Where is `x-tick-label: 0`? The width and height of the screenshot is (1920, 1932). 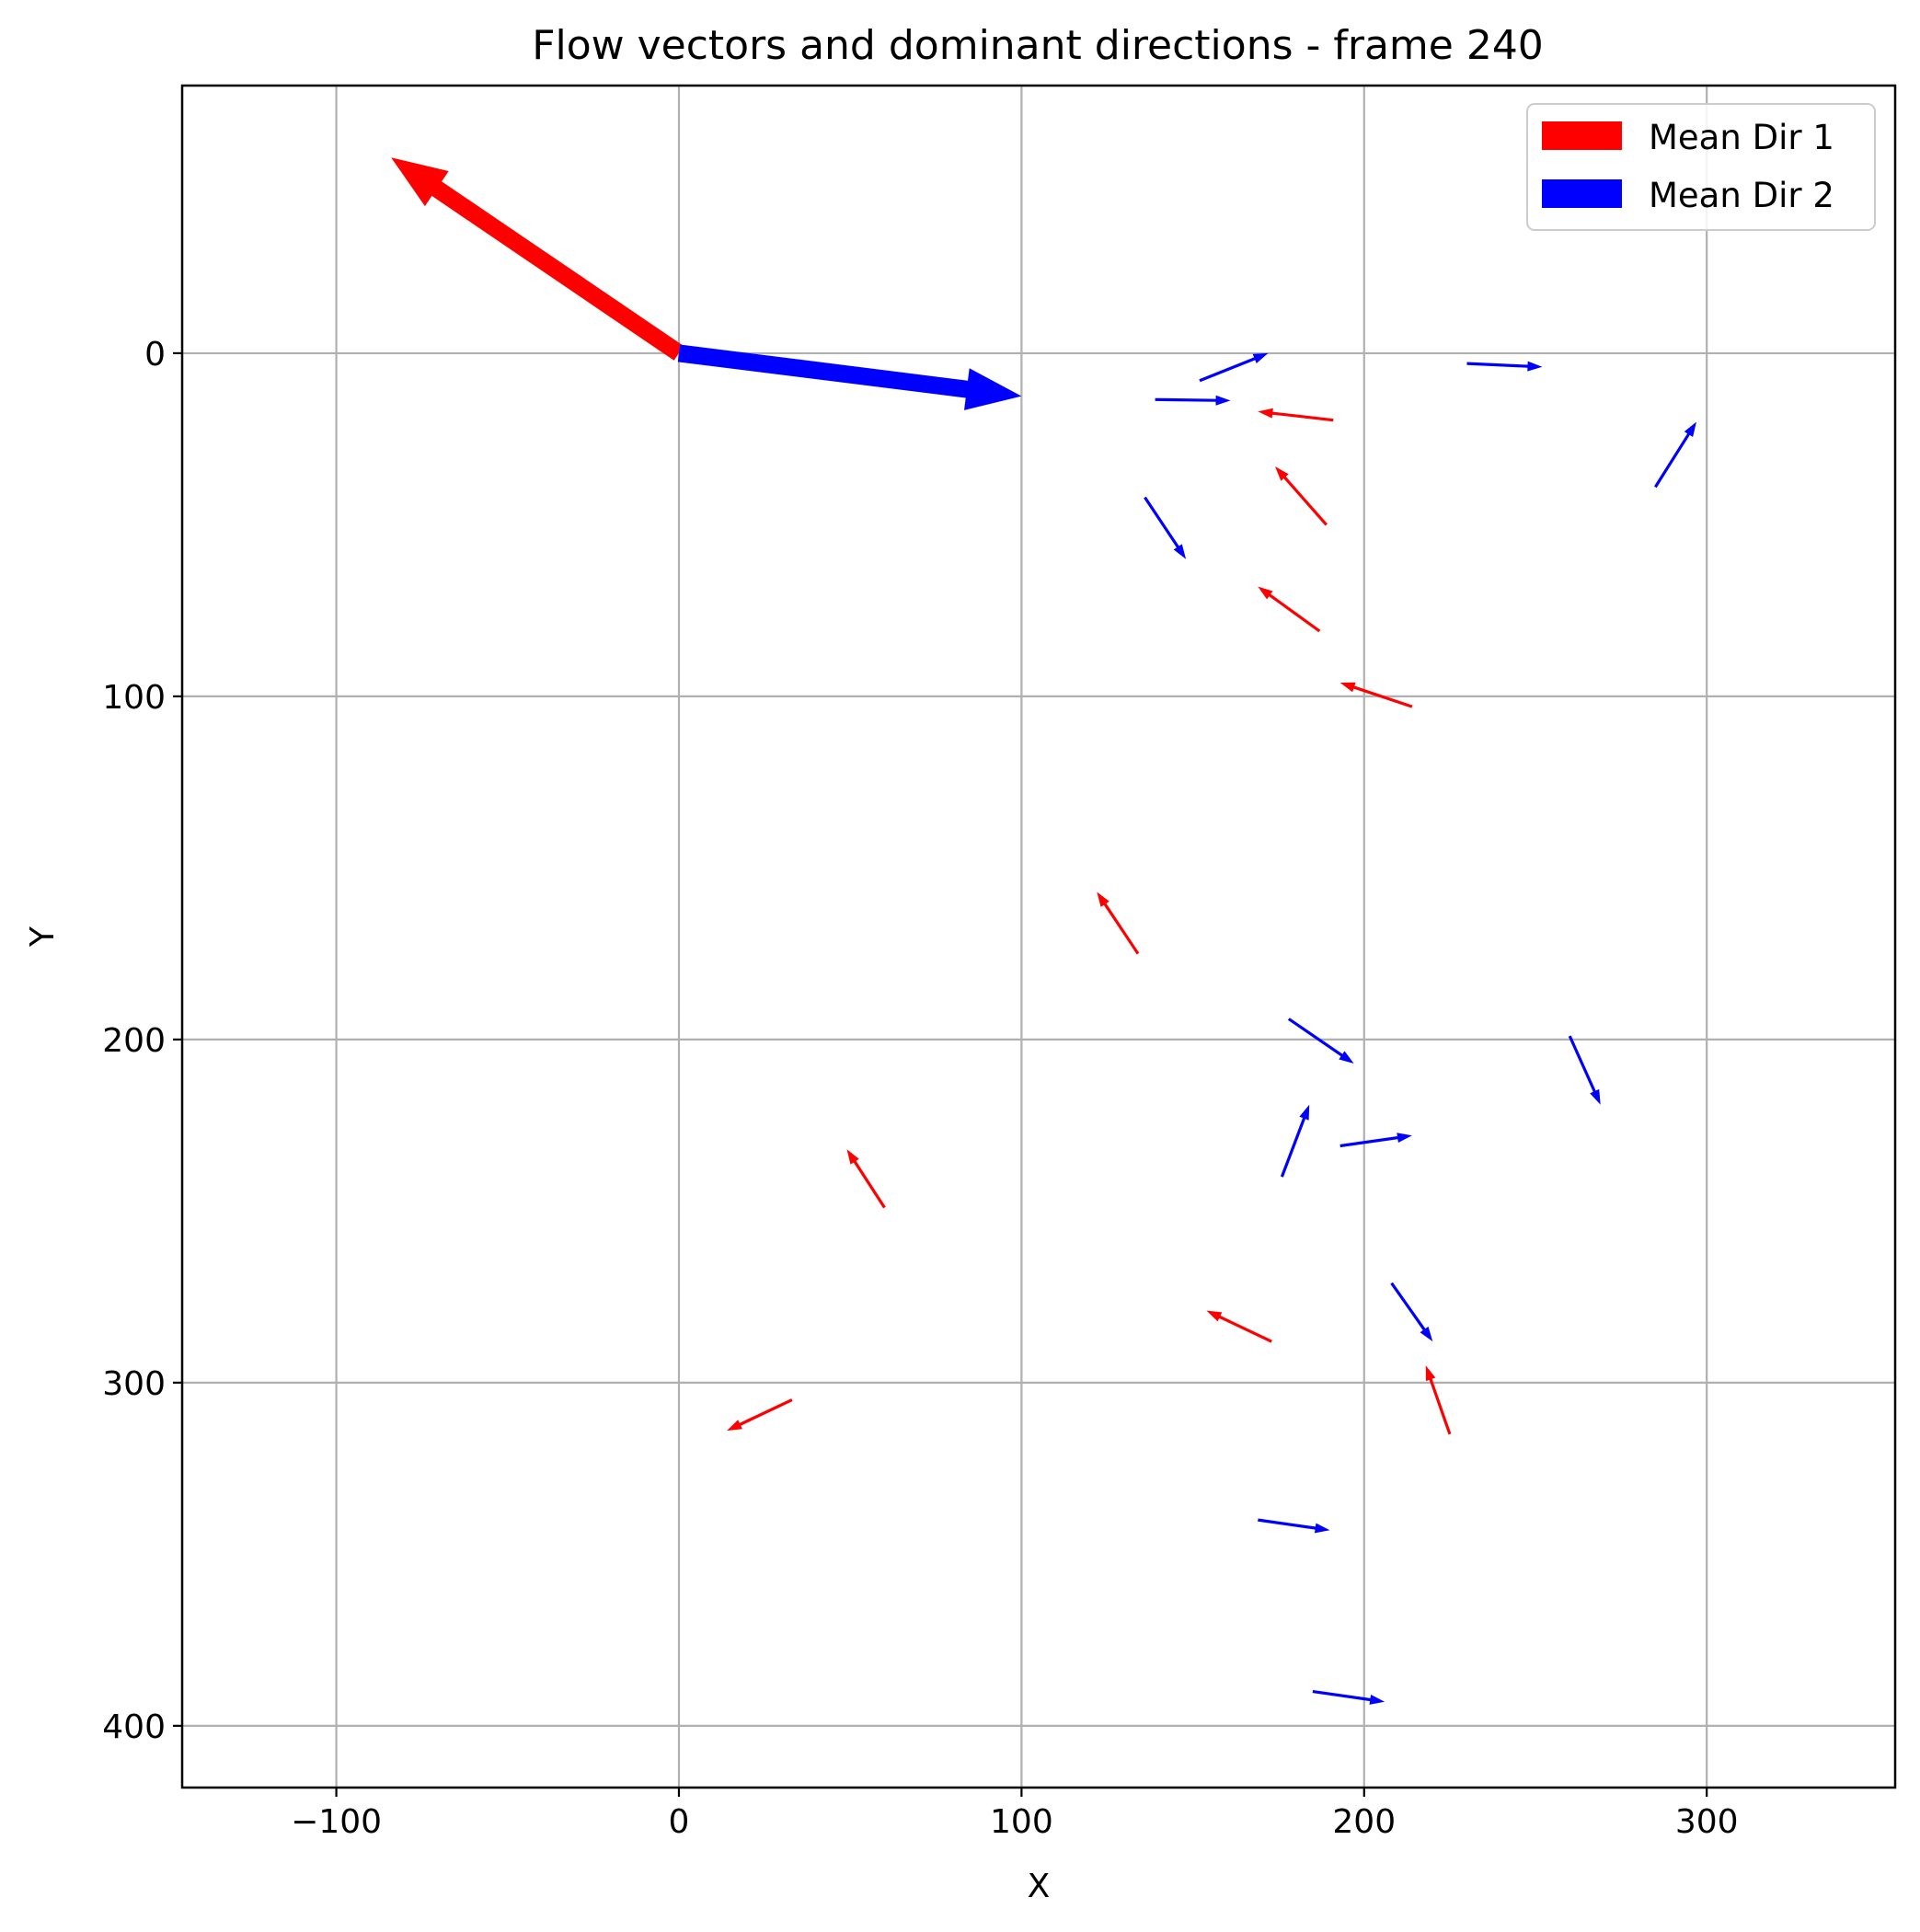 x-tick-label: 0 is located at coordinates (679, 1822).